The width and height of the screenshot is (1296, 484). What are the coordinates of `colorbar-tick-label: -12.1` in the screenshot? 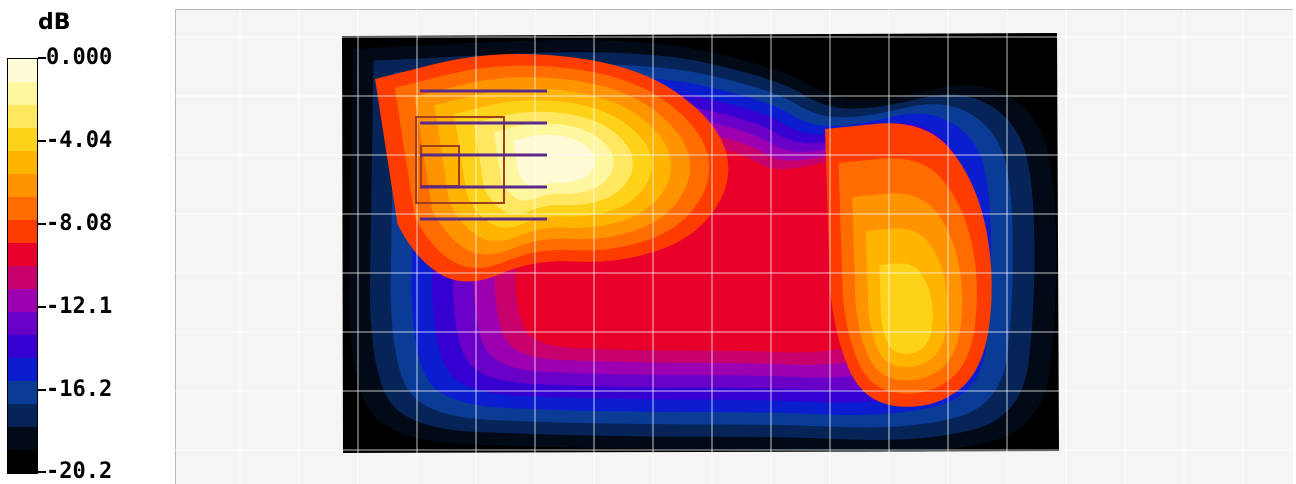 It's located at (79, 306).